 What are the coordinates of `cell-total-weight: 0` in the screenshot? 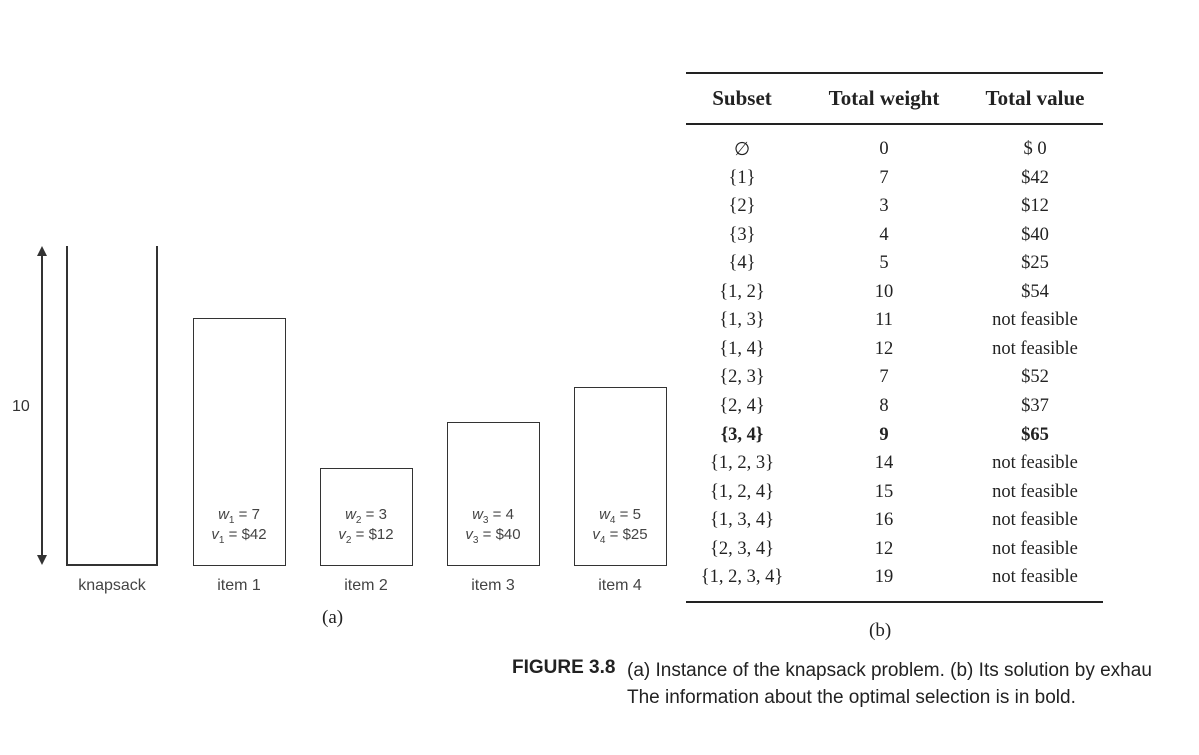 It's located at (884, 149).